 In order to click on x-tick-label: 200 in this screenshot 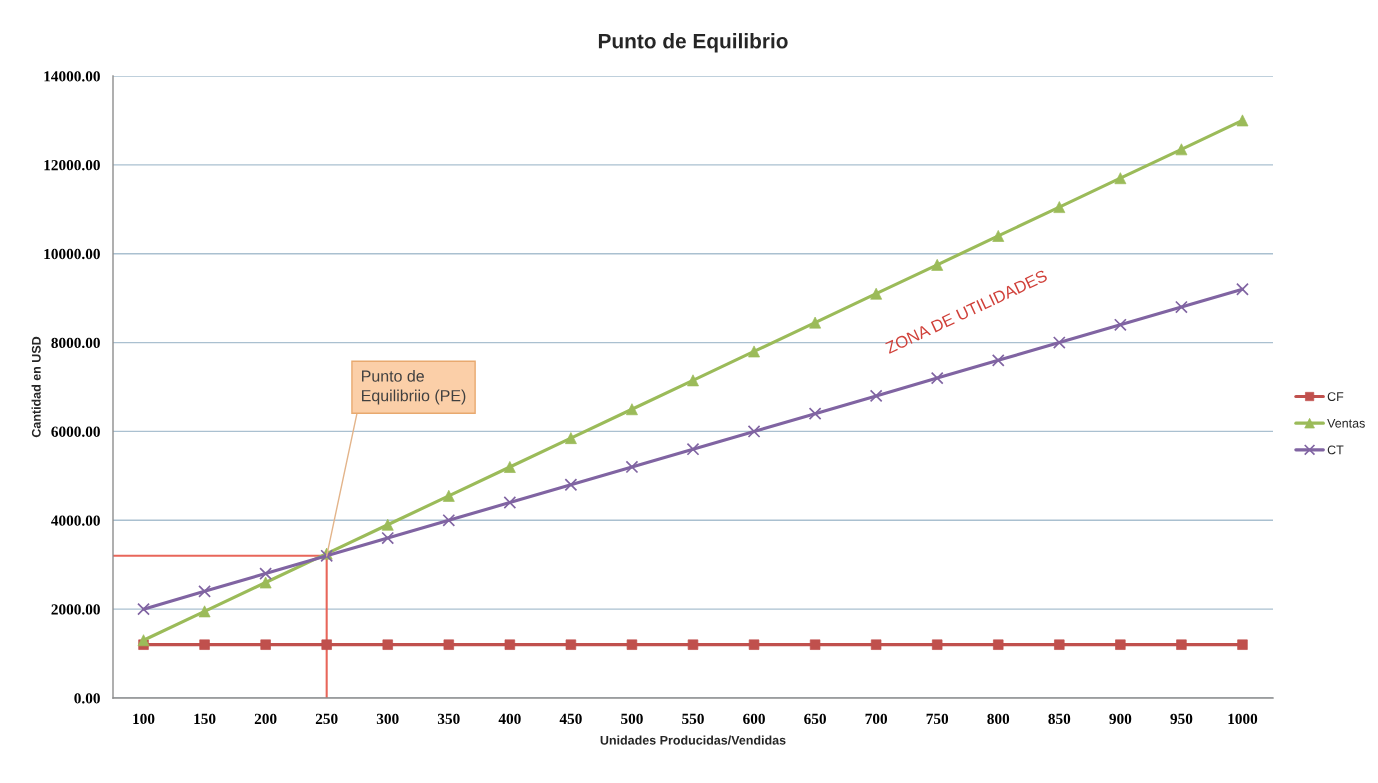, I will do `click(265, 719)`.